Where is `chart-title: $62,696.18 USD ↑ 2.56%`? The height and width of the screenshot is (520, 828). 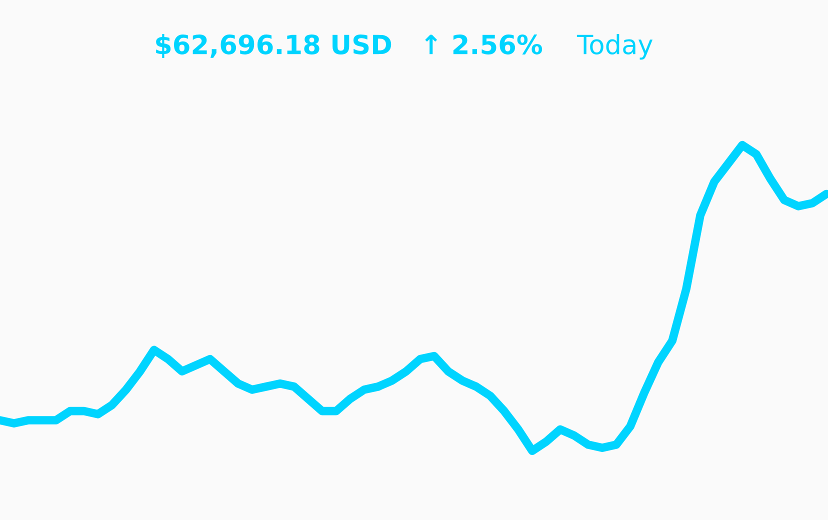 chart-title: $62,696.18 USD ↑ 2.56% is located at coordinates (349, 46).